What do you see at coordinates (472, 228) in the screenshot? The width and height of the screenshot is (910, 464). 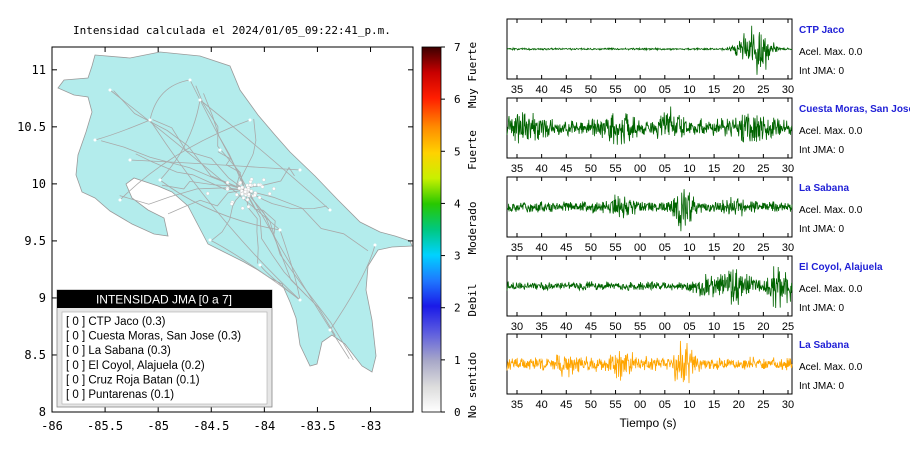 I see `colorbar-class-label: Moderado` at bounding box center [472, 228].